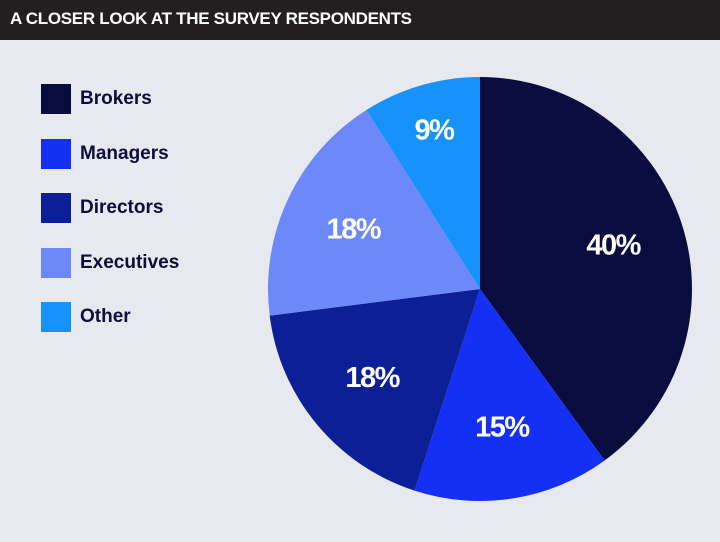 The image size is (720, 542). I want to click on legend-label-directors: Directors, so click(122, 207).